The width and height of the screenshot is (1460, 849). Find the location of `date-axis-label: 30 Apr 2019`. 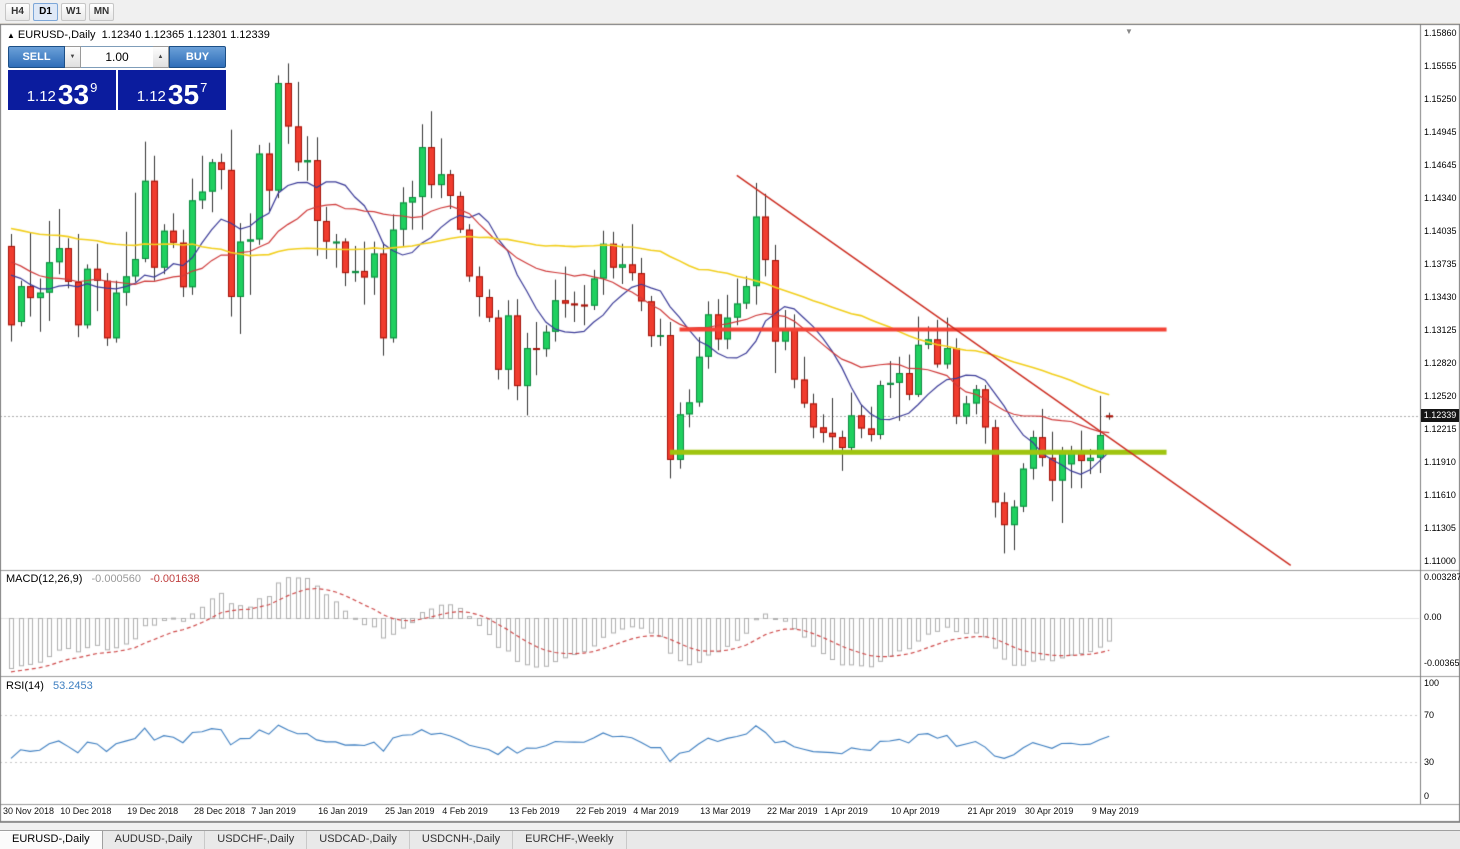

date-axis-label: 30 Apr 2019 is located at coordinates (1049, 811).